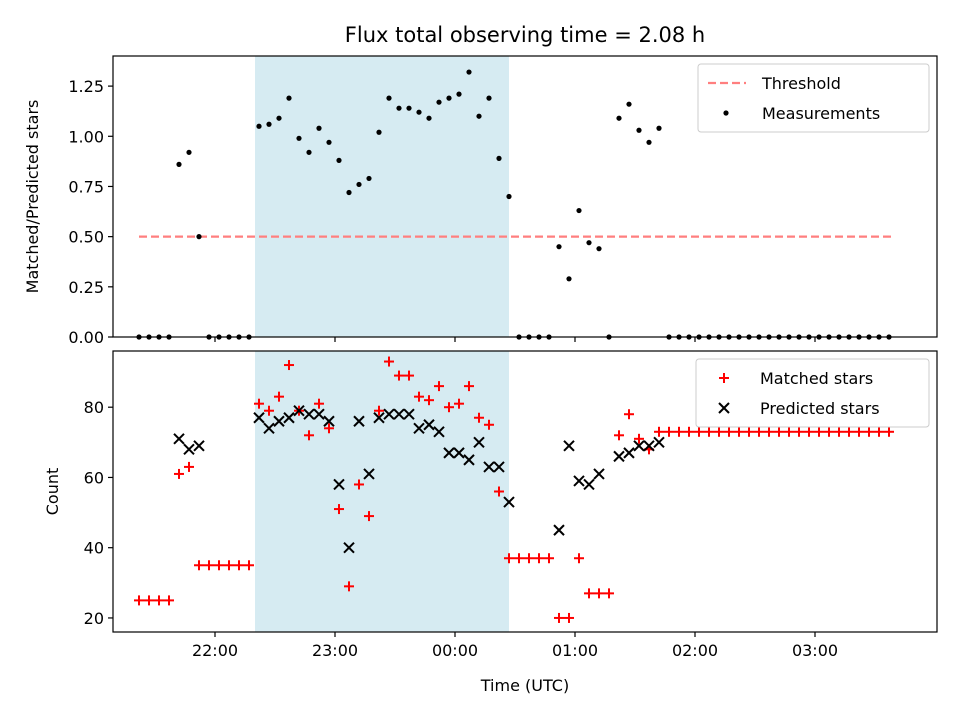 The height and width of the screenshot is (720, 960). What do you see at coordinates (52, 492) in the screenshot?
I see `y-axis-title: Count` at bounding box center [52, 492].